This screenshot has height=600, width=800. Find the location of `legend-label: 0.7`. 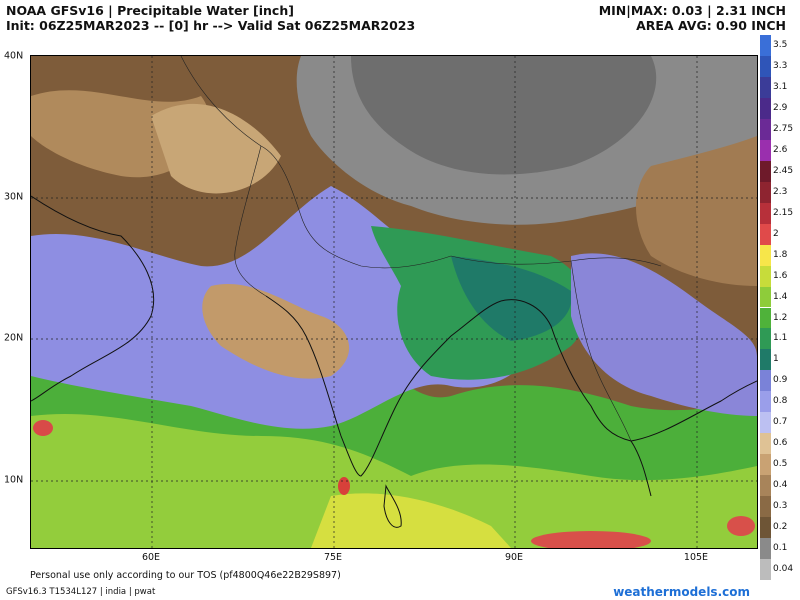

legend-label: 0.7 is located at coordinates (780, 422).